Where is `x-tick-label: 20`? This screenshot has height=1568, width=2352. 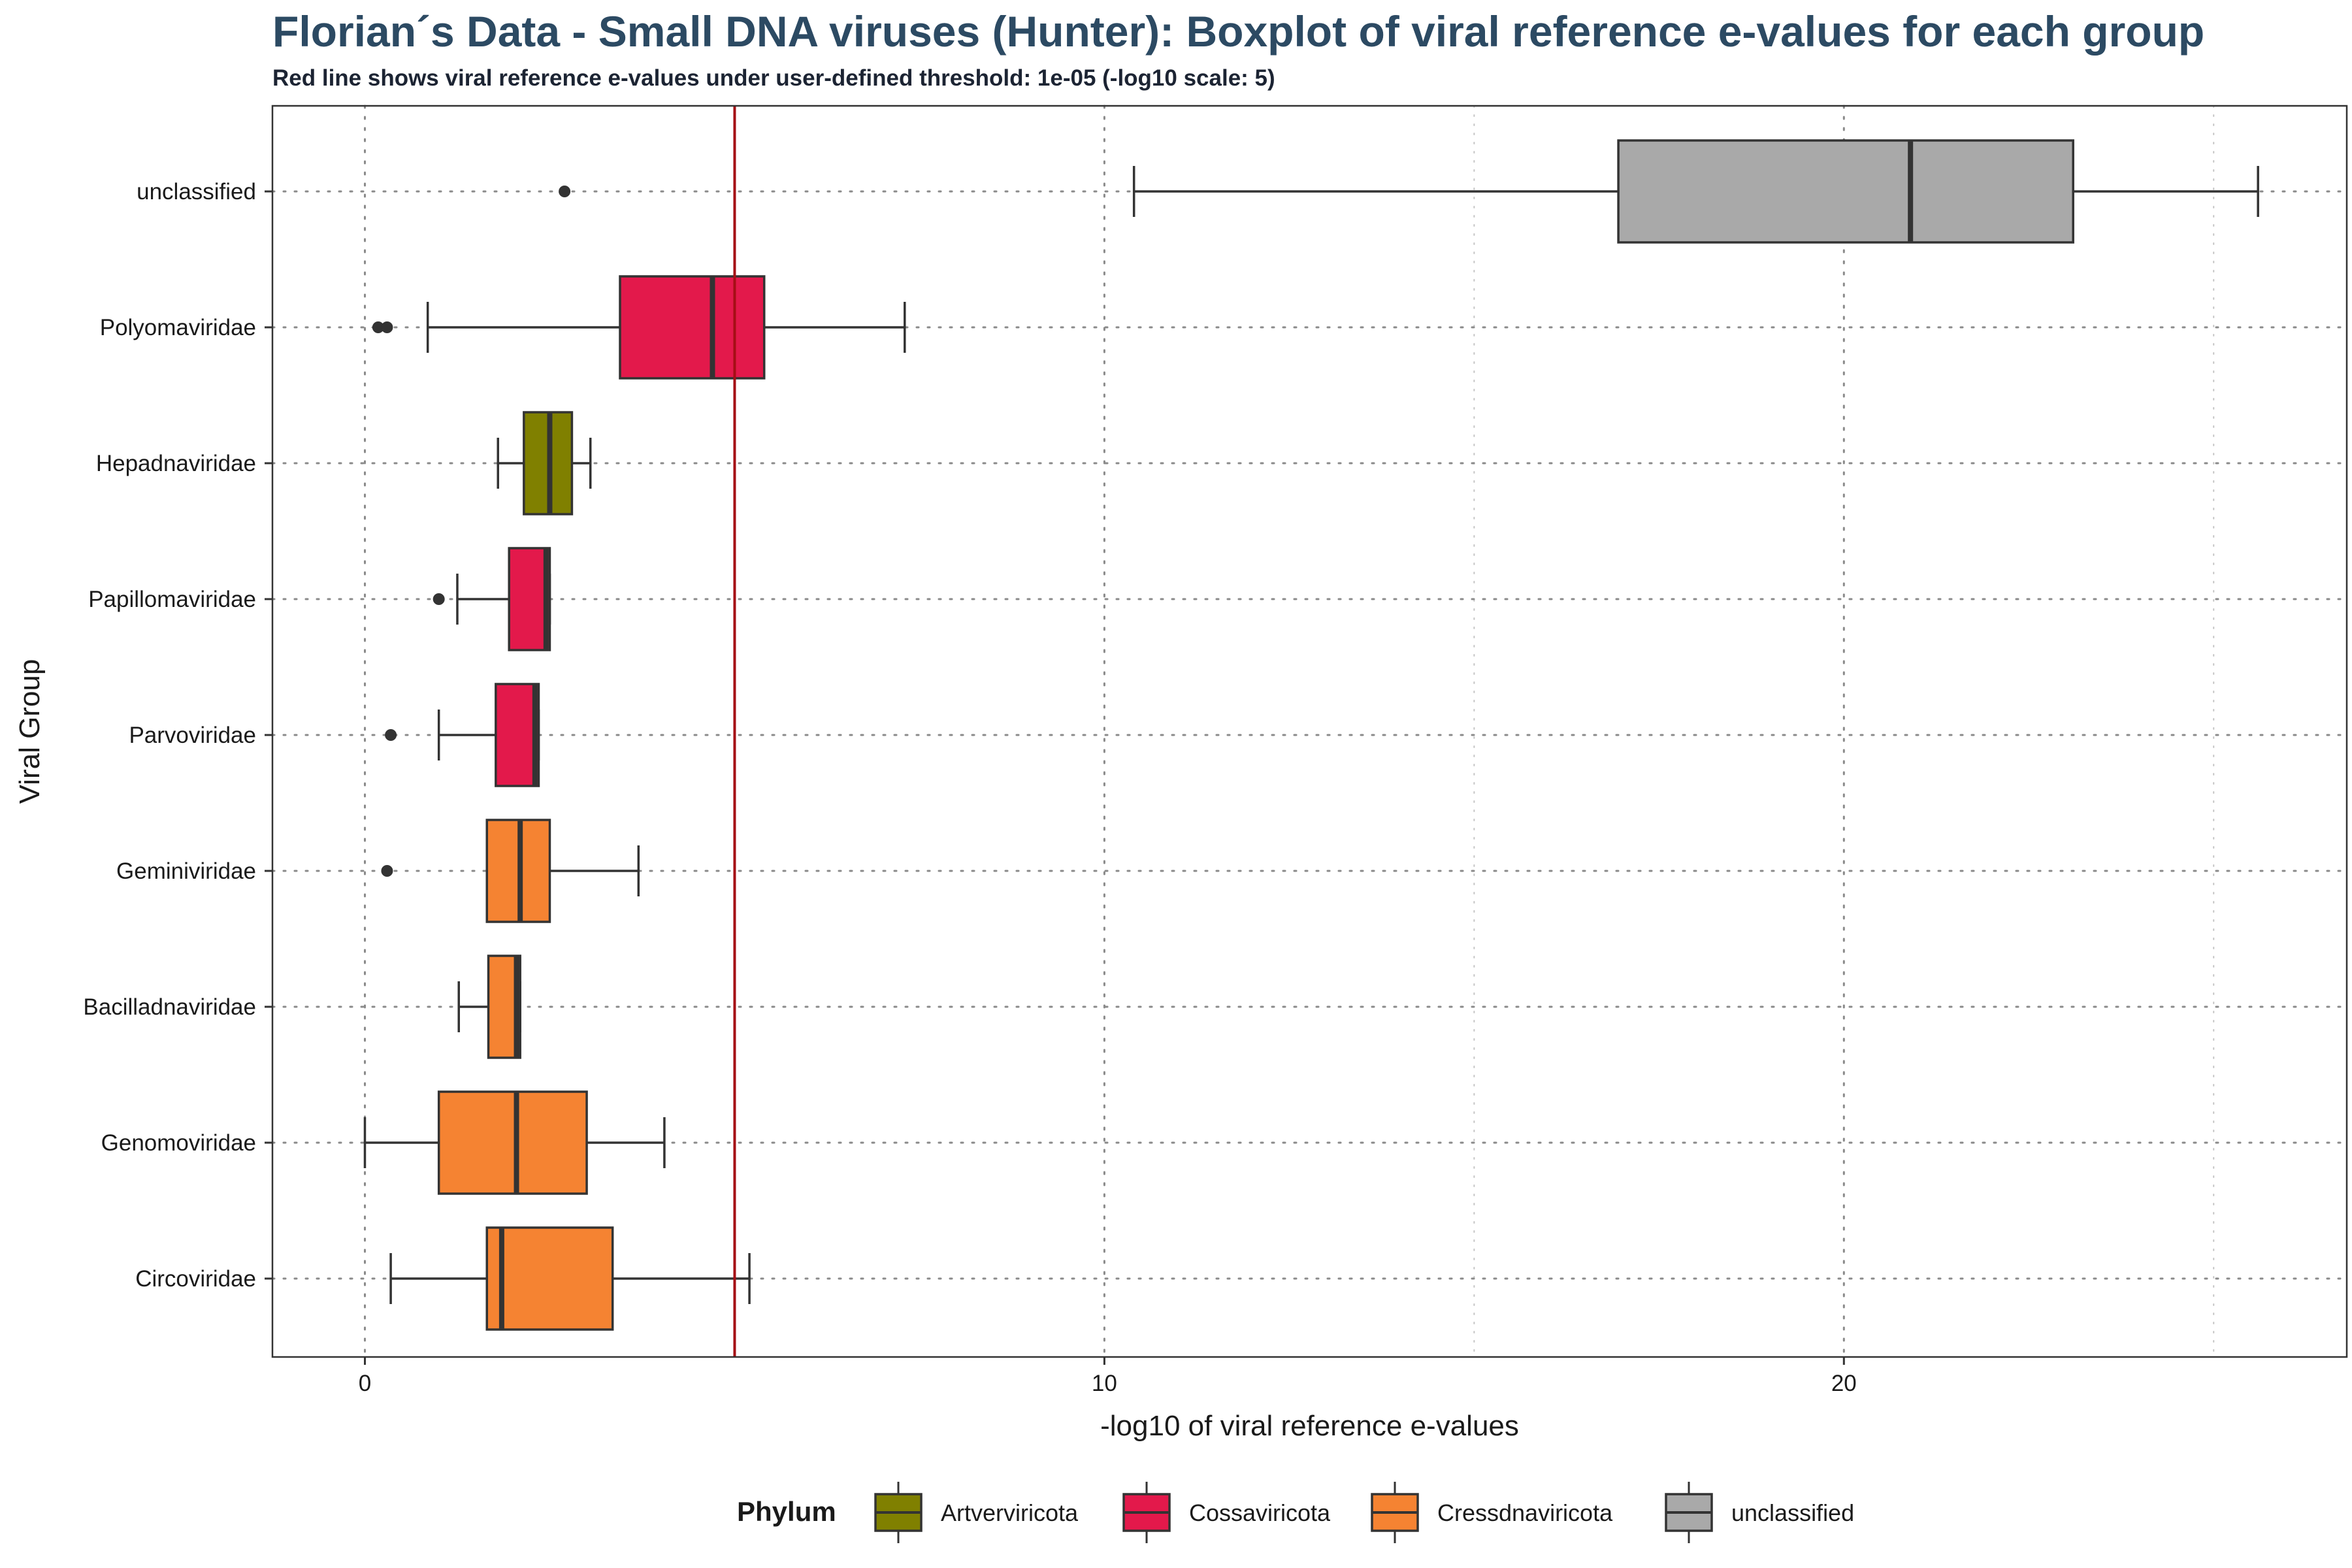
x-tick-label: 20 is located at coordinates (1844, 1383).